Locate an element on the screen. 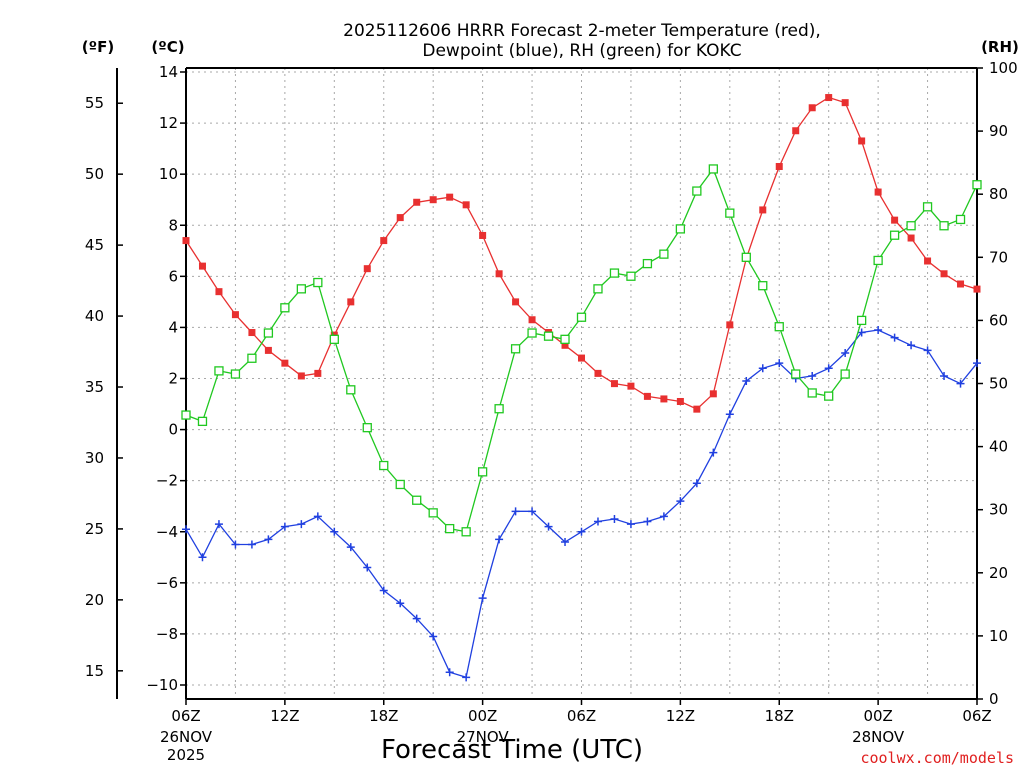 This screenshot has width=1024, height=768. rh-tick-label: 90 is located at coordinates (998, 131).